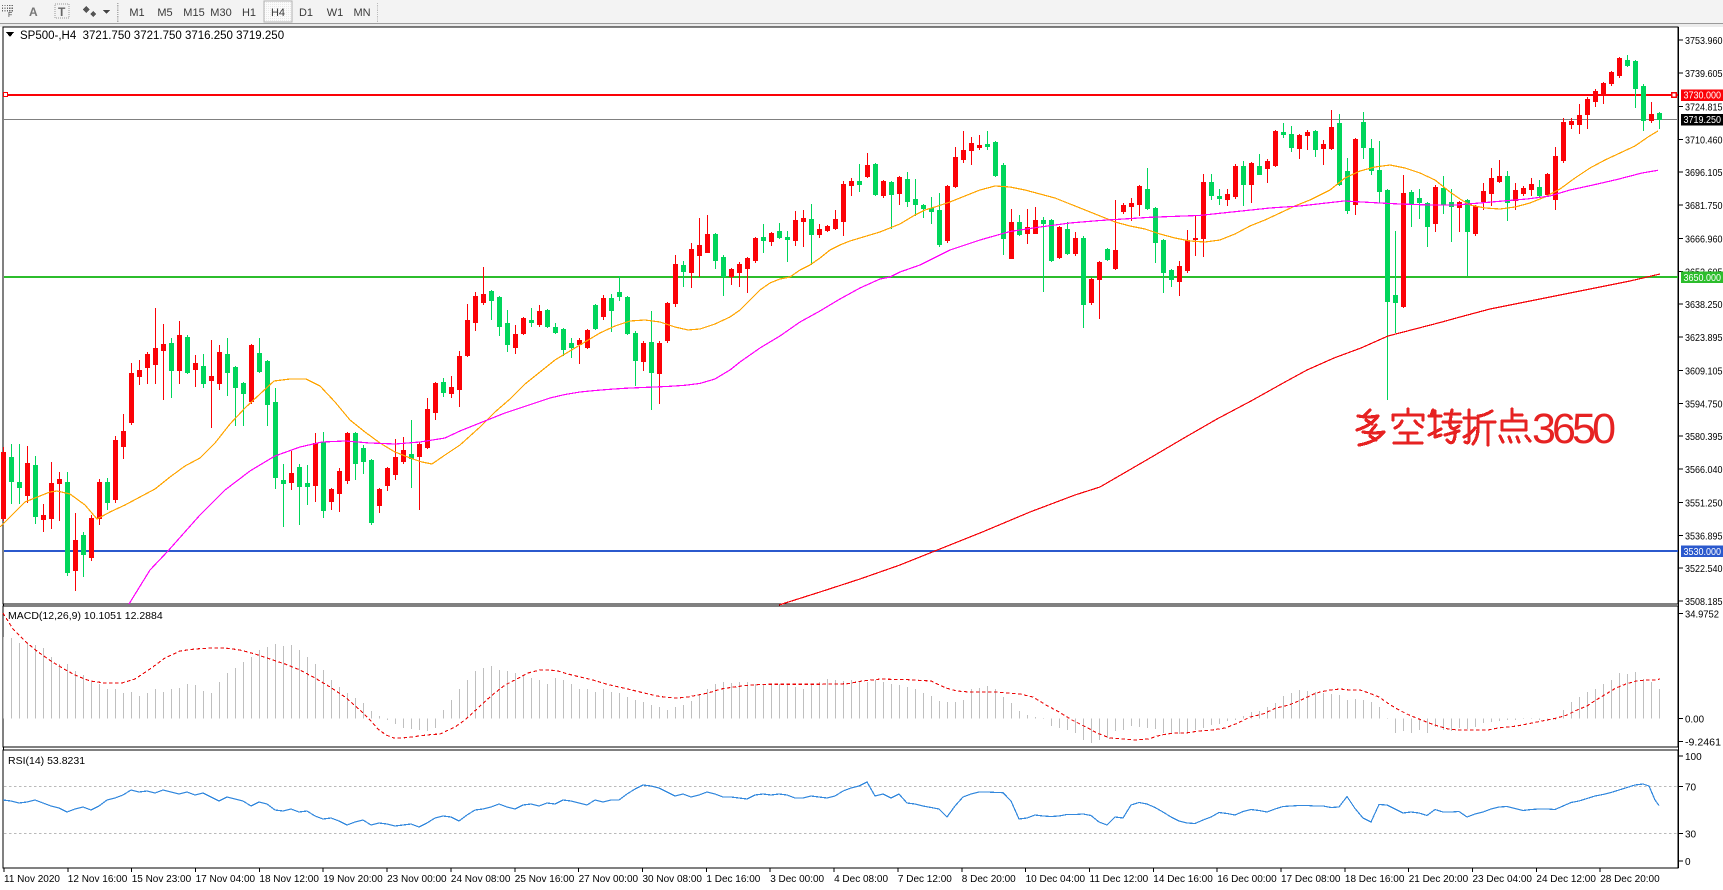 The height and width of the screenshot is (890, 1723). Describe the element at coordinates (1702, 615) in the screenshot. I see `svg-text: 34.9752` at that location.